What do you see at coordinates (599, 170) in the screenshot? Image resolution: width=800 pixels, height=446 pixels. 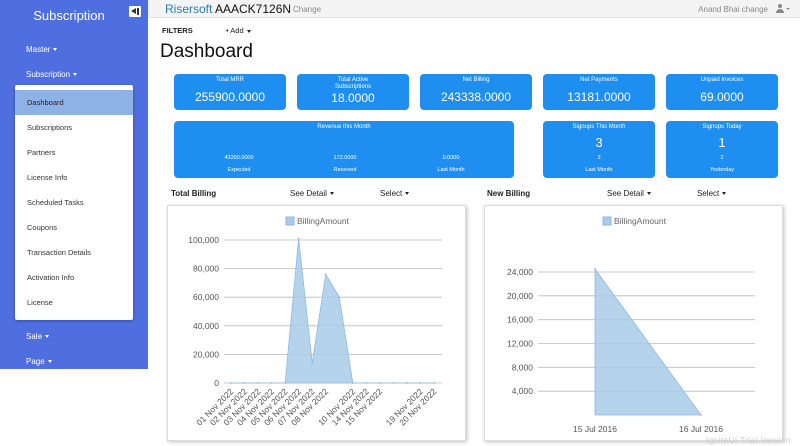 I see `signups-last-month-label: Last Month` at bounding box center [599, 170].